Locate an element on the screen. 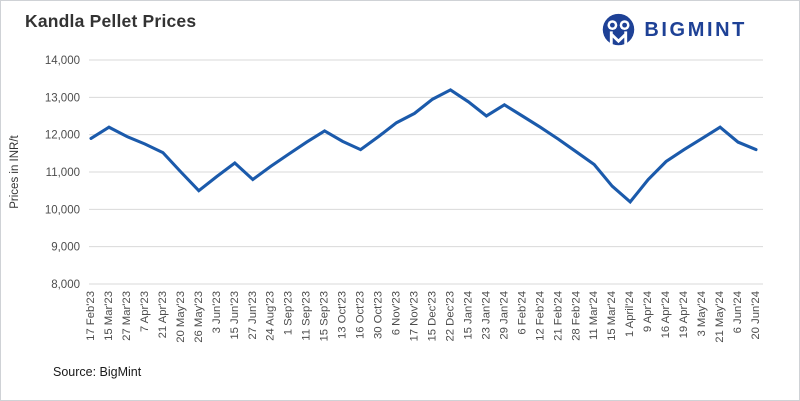 This screenshot has width=800, height=401. x-tick-label: 22 Dec'23 is located at coordinates (450, 316).